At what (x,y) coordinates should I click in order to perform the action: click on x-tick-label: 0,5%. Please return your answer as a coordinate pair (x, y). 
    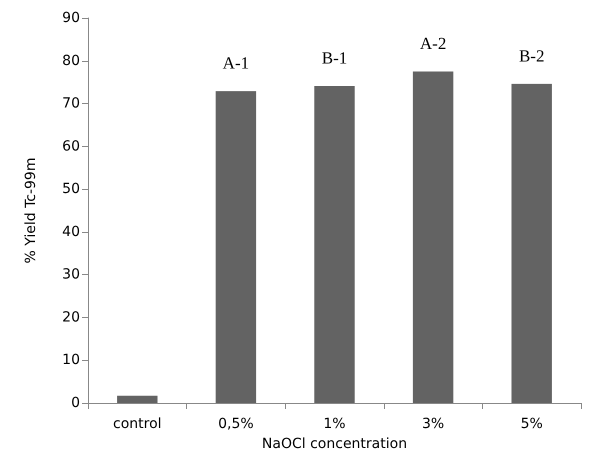
    Looking at the image, I should click on (236, 424).